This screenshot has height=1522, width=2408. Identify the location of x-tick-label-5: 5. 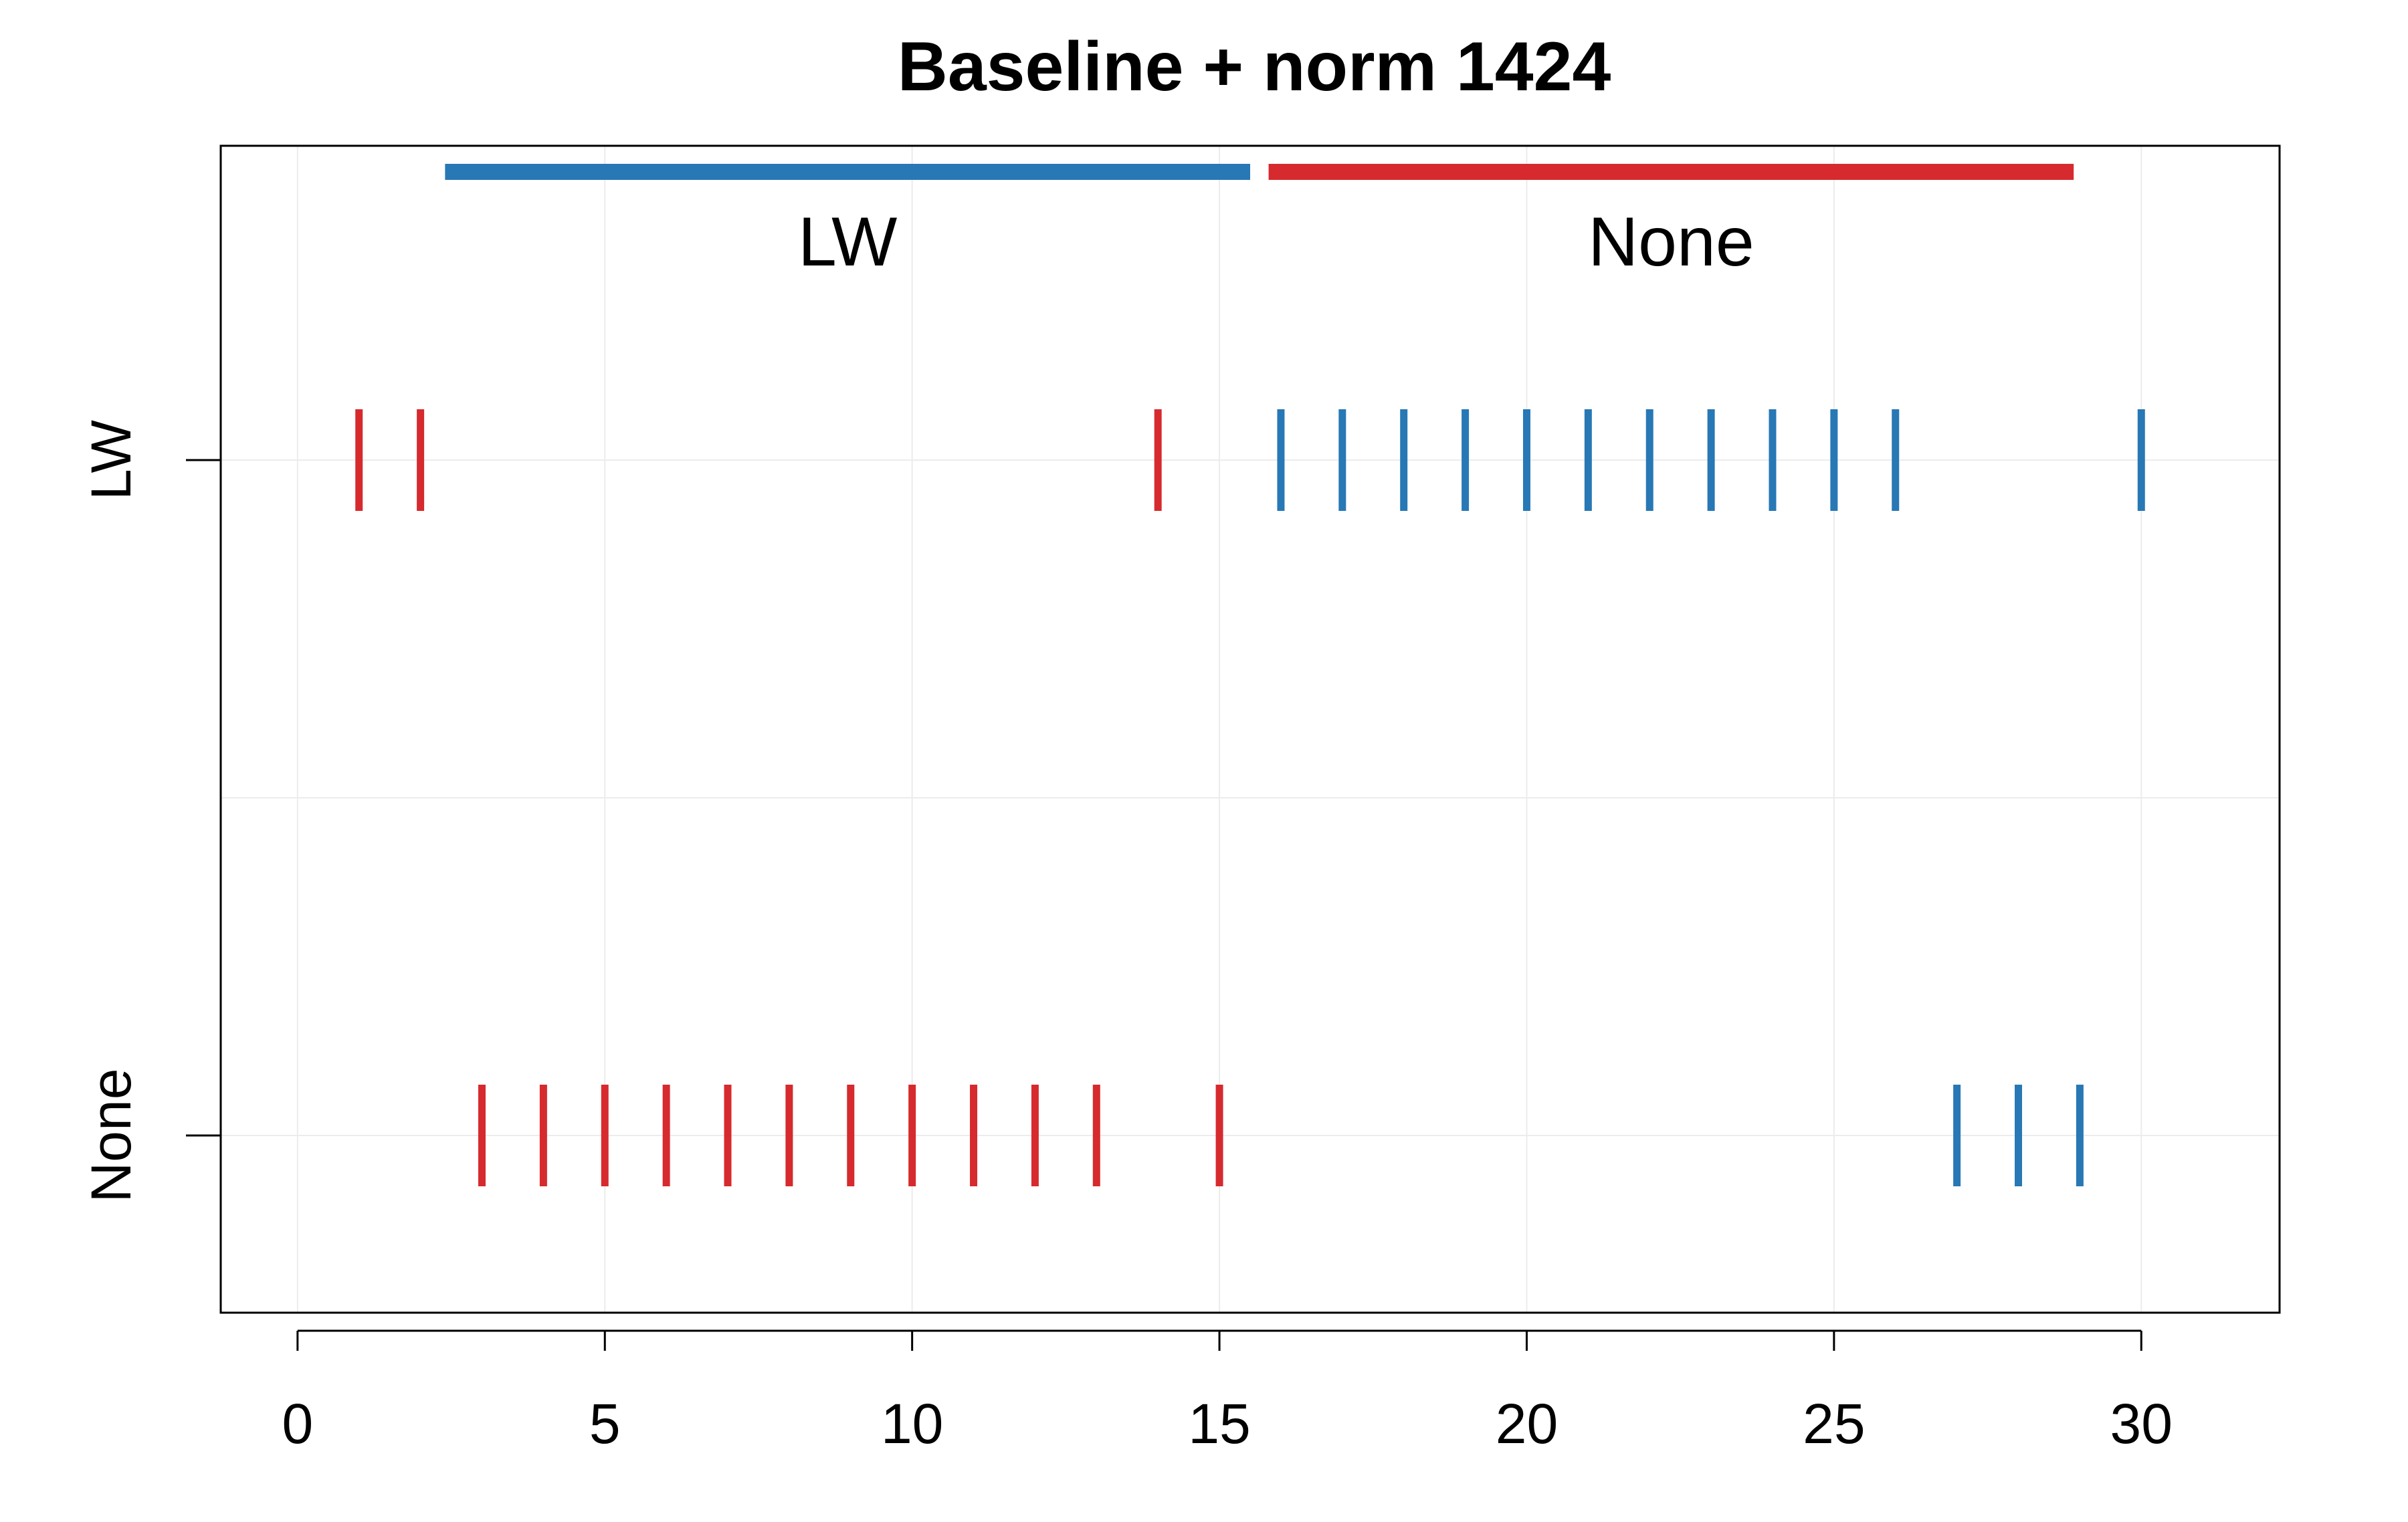
(605, 1423).